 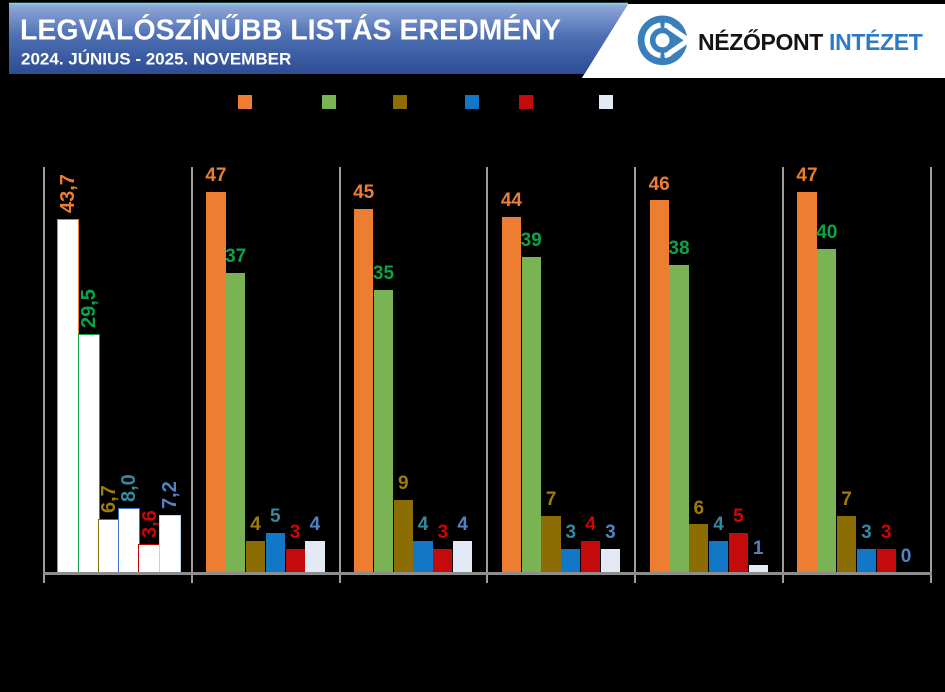 I want to click on svg-text: NÉZŐPONT INTÉZET, so click(x=810, y=41).